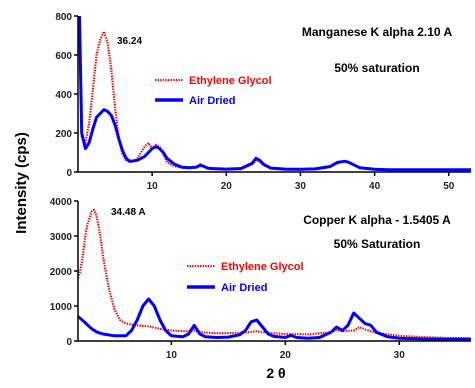 The height and width of the screenshot is (388, 475). Describe the element at coordinates (449, 186) in the screenshot. I see `x-tick-label: 50` at that location.